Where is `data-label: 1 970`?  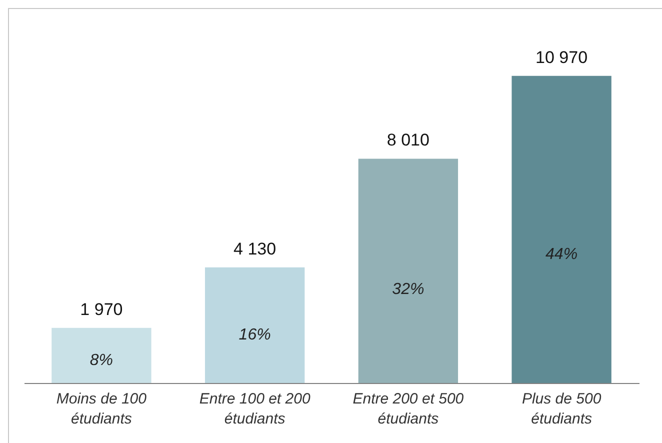 data-label: 1 970 is located at coordinates (101, 309).